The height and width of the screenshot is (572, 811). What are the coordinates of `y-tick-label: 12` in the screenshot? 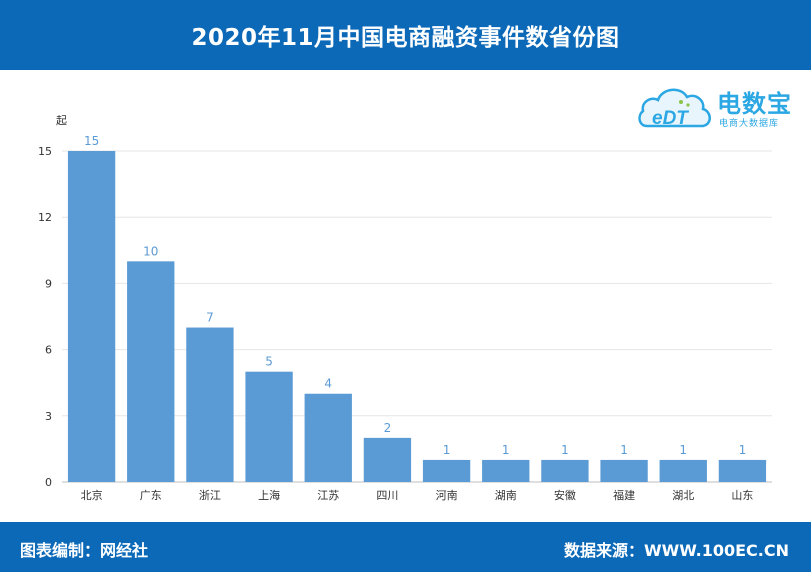 It's located at (45, 217).